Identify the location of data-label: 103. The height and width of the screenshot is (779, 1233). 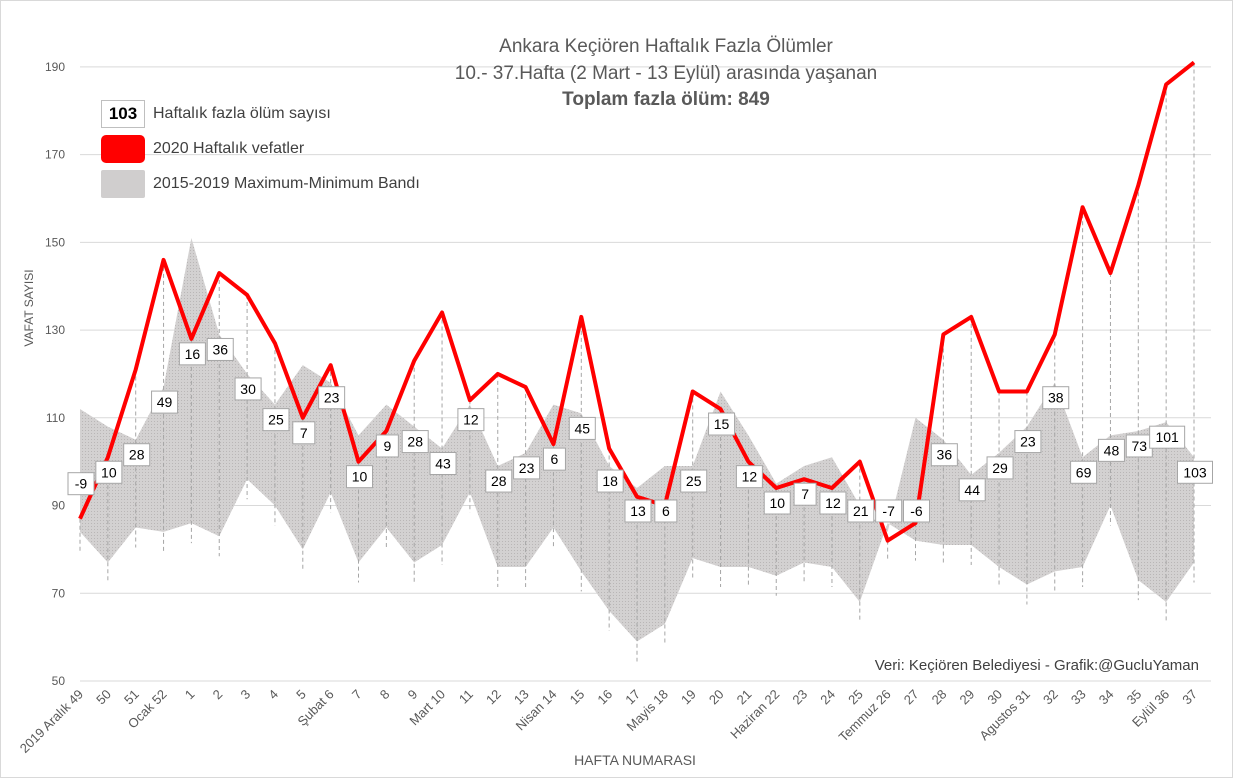
(1195, 472).